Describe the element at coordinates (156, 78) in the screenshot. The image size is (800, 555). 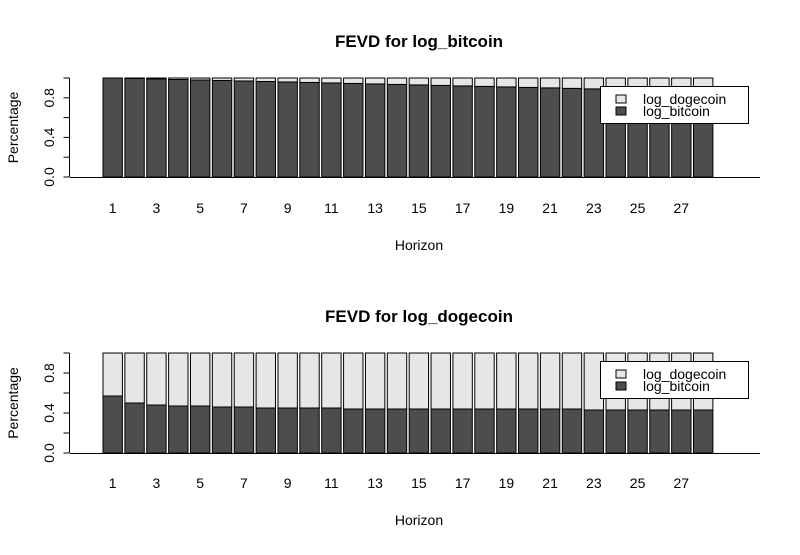
I see `bar-log_dogecoin-h3` at that location.